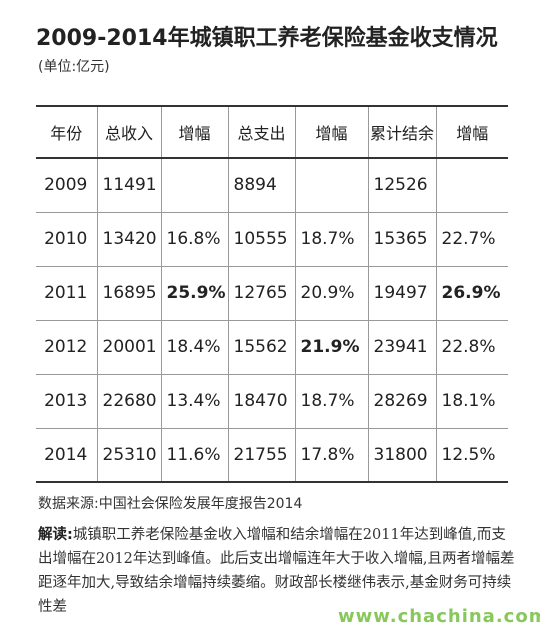 Image resolution: width=540 pixels, height=639 pixels. Describe the element at coordinates (194, 455) in the screenshot. I see `cell-income-growth: 11.6%` at that location.